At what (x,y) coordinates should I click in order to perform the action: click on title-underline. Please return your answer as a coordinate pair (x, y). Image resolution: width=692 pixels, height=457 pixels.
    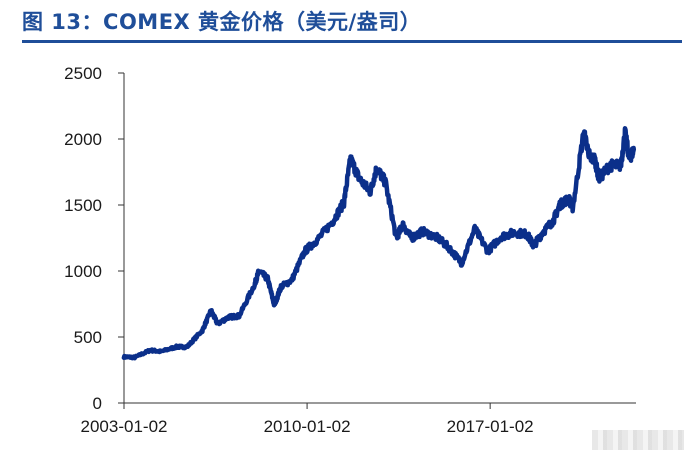
    Looking at the image, I should click on (352, 41).